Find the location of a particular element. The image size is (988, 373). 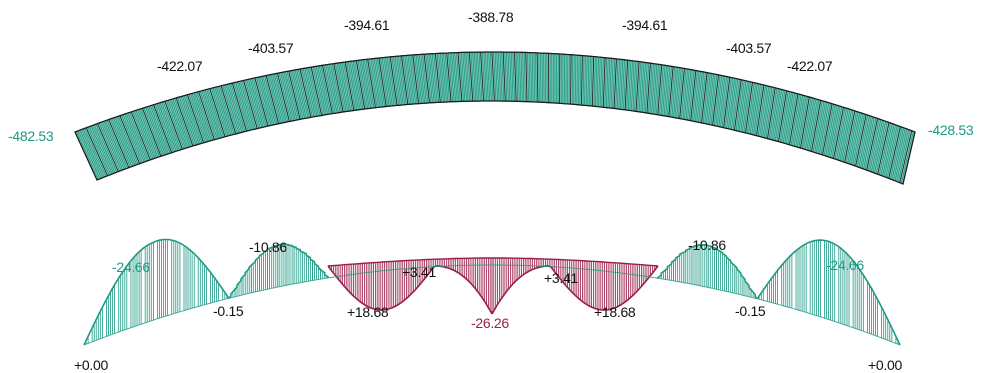

axial-label-r3: -394.61 is located at coordinates (645, 25).